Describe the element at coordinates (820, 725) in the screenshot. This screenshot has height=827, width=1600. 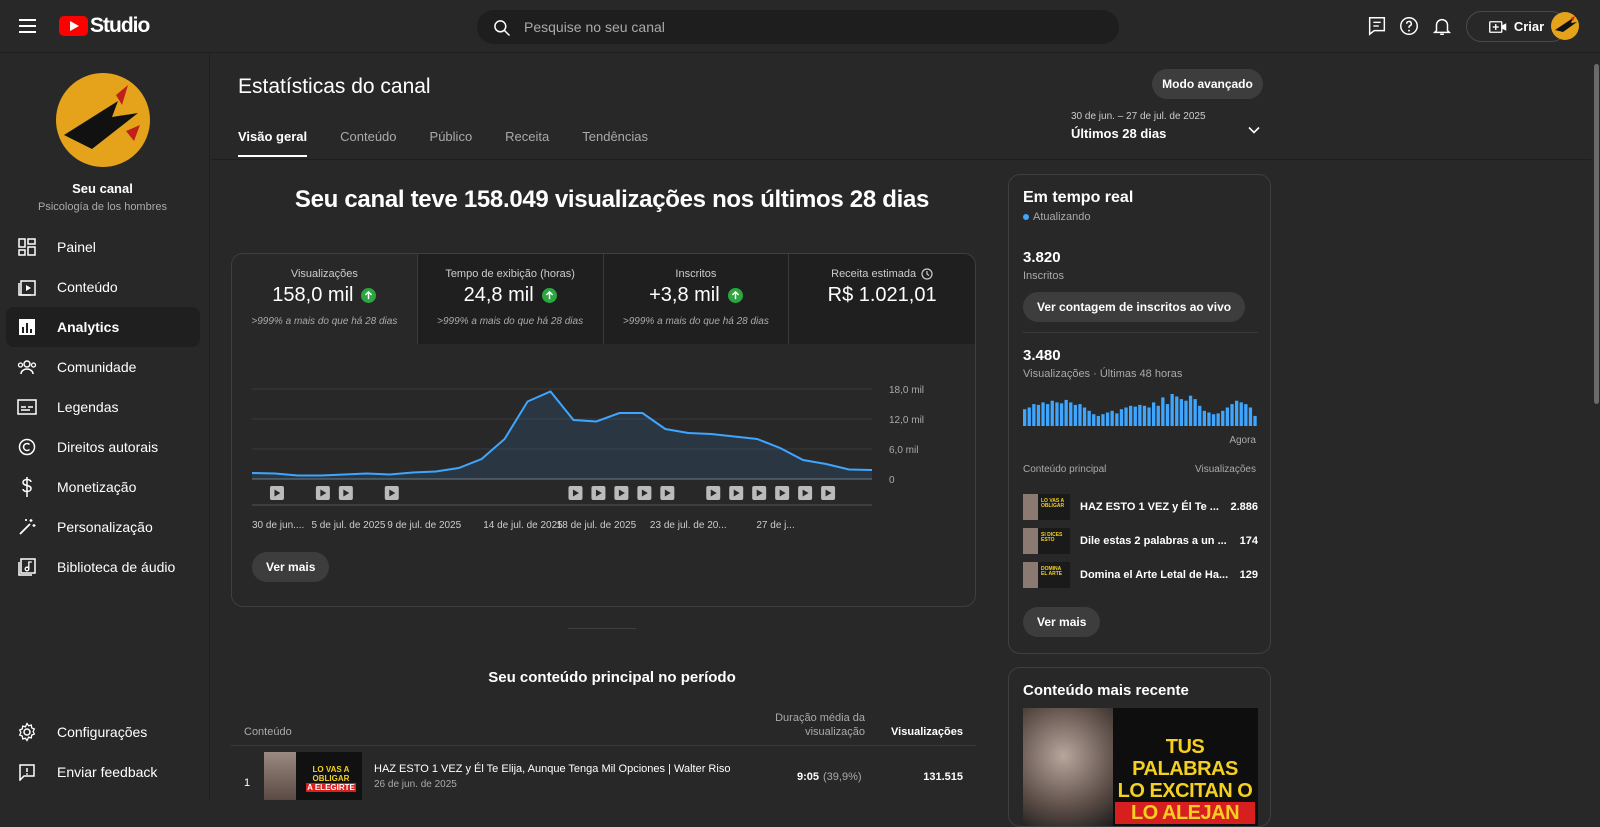
I see `column-header-avg-duration: Duração média da visualização` at that location.